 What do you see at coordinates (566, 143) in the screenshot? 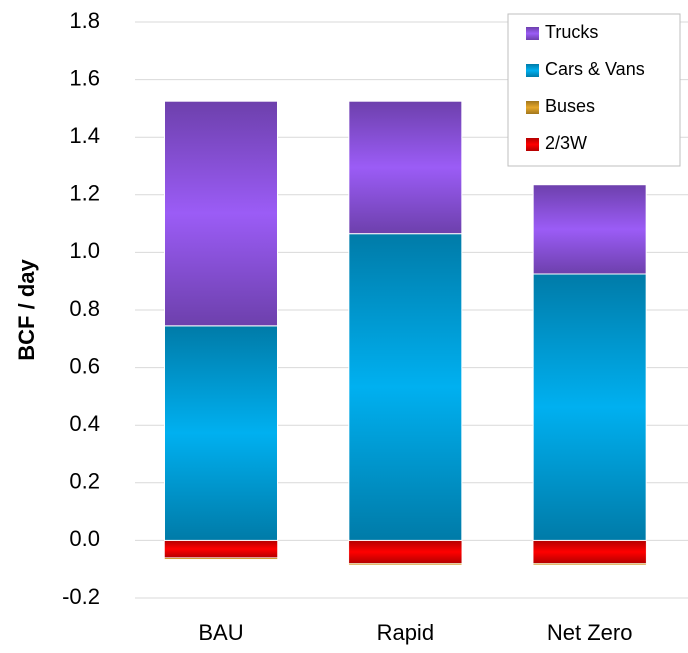
I see `legend-label: 2/3W` at bounding box center [566, 143].